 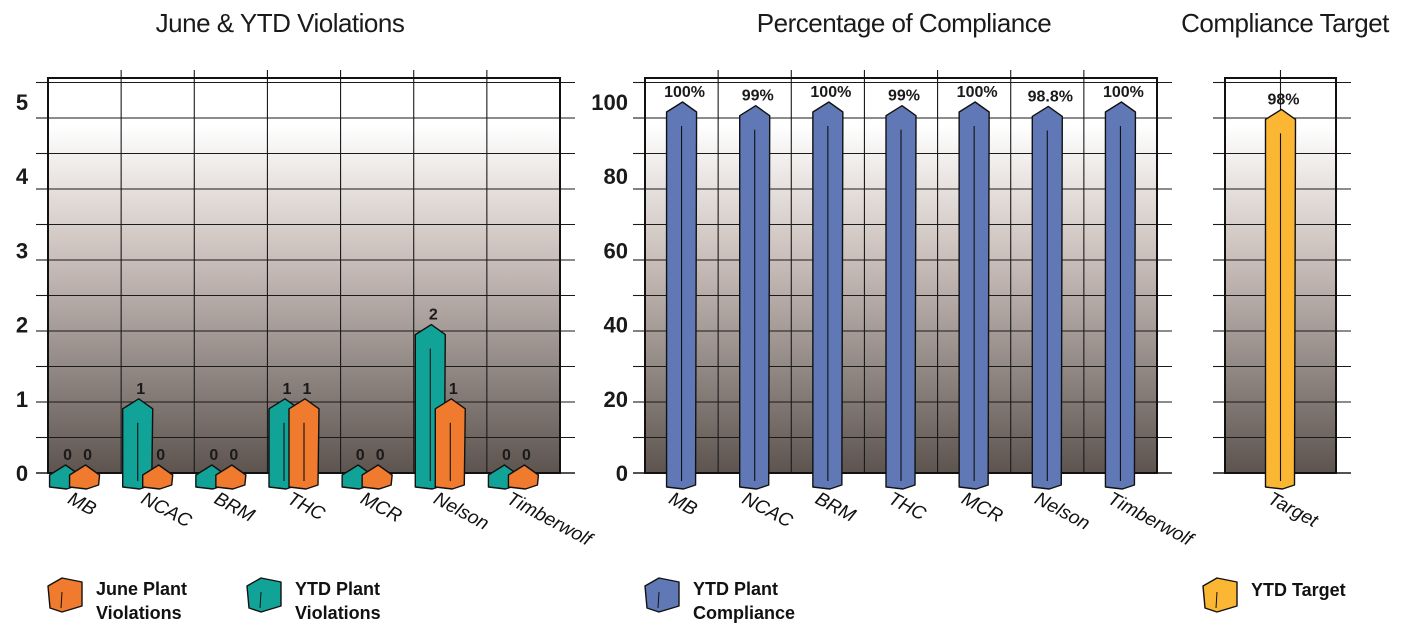 What do you see at coordinates (141, 589) in the screenshot?
I see `legend-label: June Plant` at bounding box center [141, 589].